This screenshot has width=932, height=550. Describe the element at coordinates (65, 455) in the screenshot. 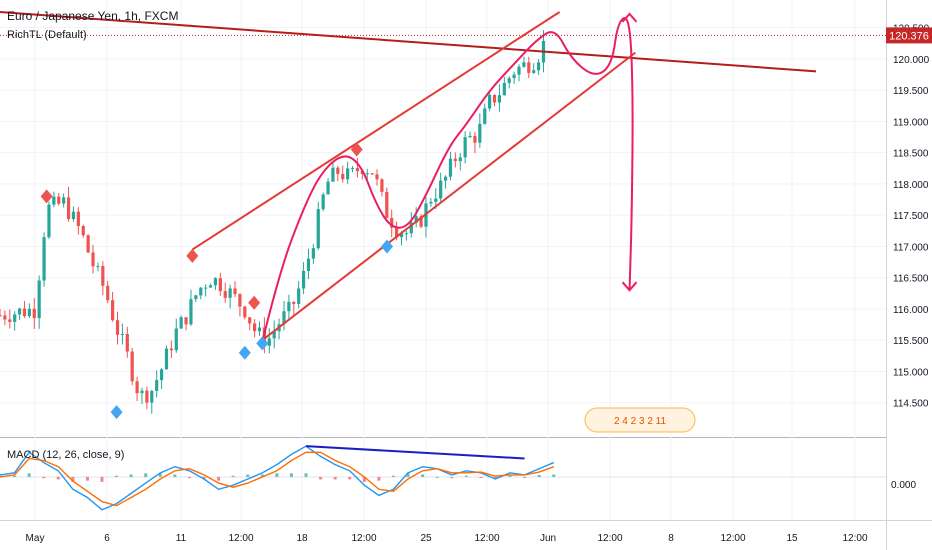

I see `macd-label: MACD (12, 26, close, 9)` at that location.